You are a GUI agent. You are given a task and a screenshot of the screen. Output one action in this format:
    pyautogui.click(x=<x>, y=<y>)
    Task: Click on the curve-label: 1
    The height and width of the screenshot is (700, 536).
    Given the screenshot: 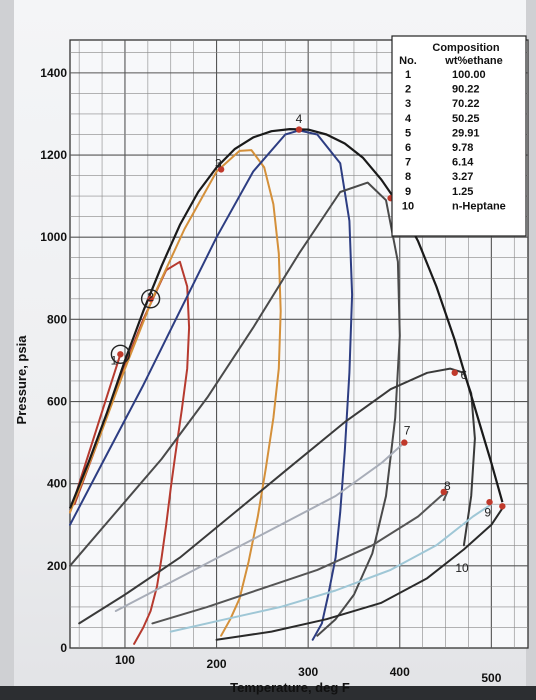 What is the action you would take?
    pyautogui.click(x=114, y=361)
    